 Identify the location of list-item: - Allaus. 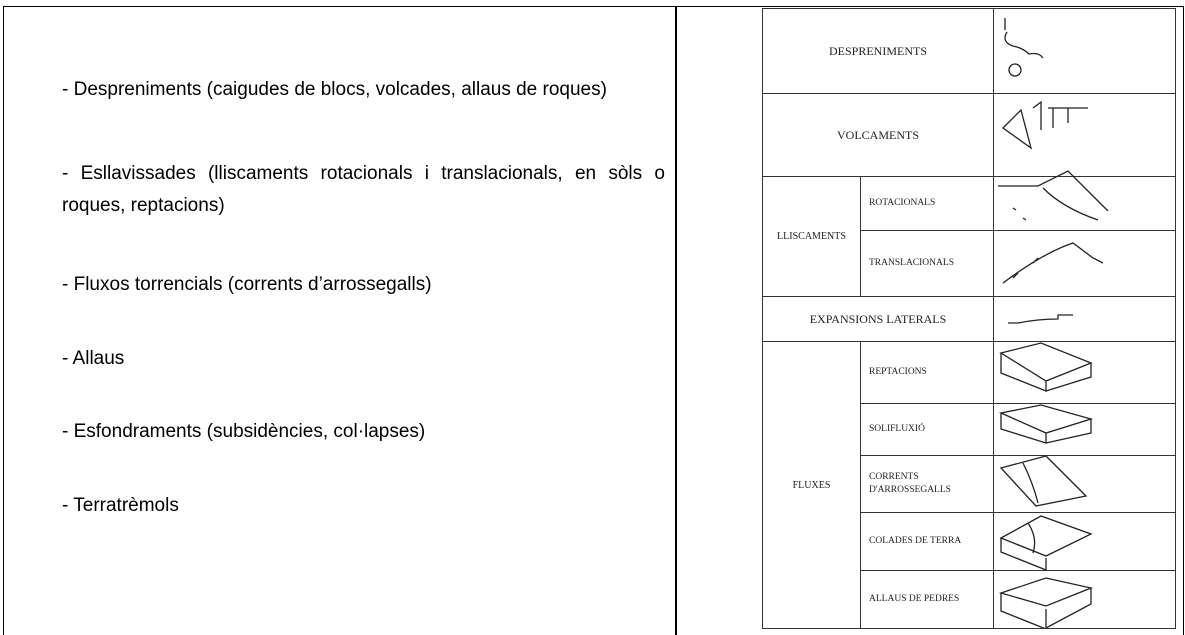
(93, 358).